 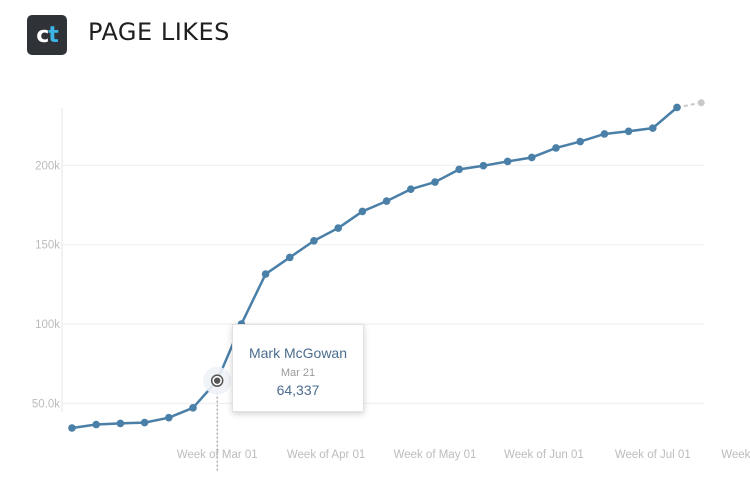 I want to click on x-tick-label: Week of Jul 01, so click(x=653, y=455).